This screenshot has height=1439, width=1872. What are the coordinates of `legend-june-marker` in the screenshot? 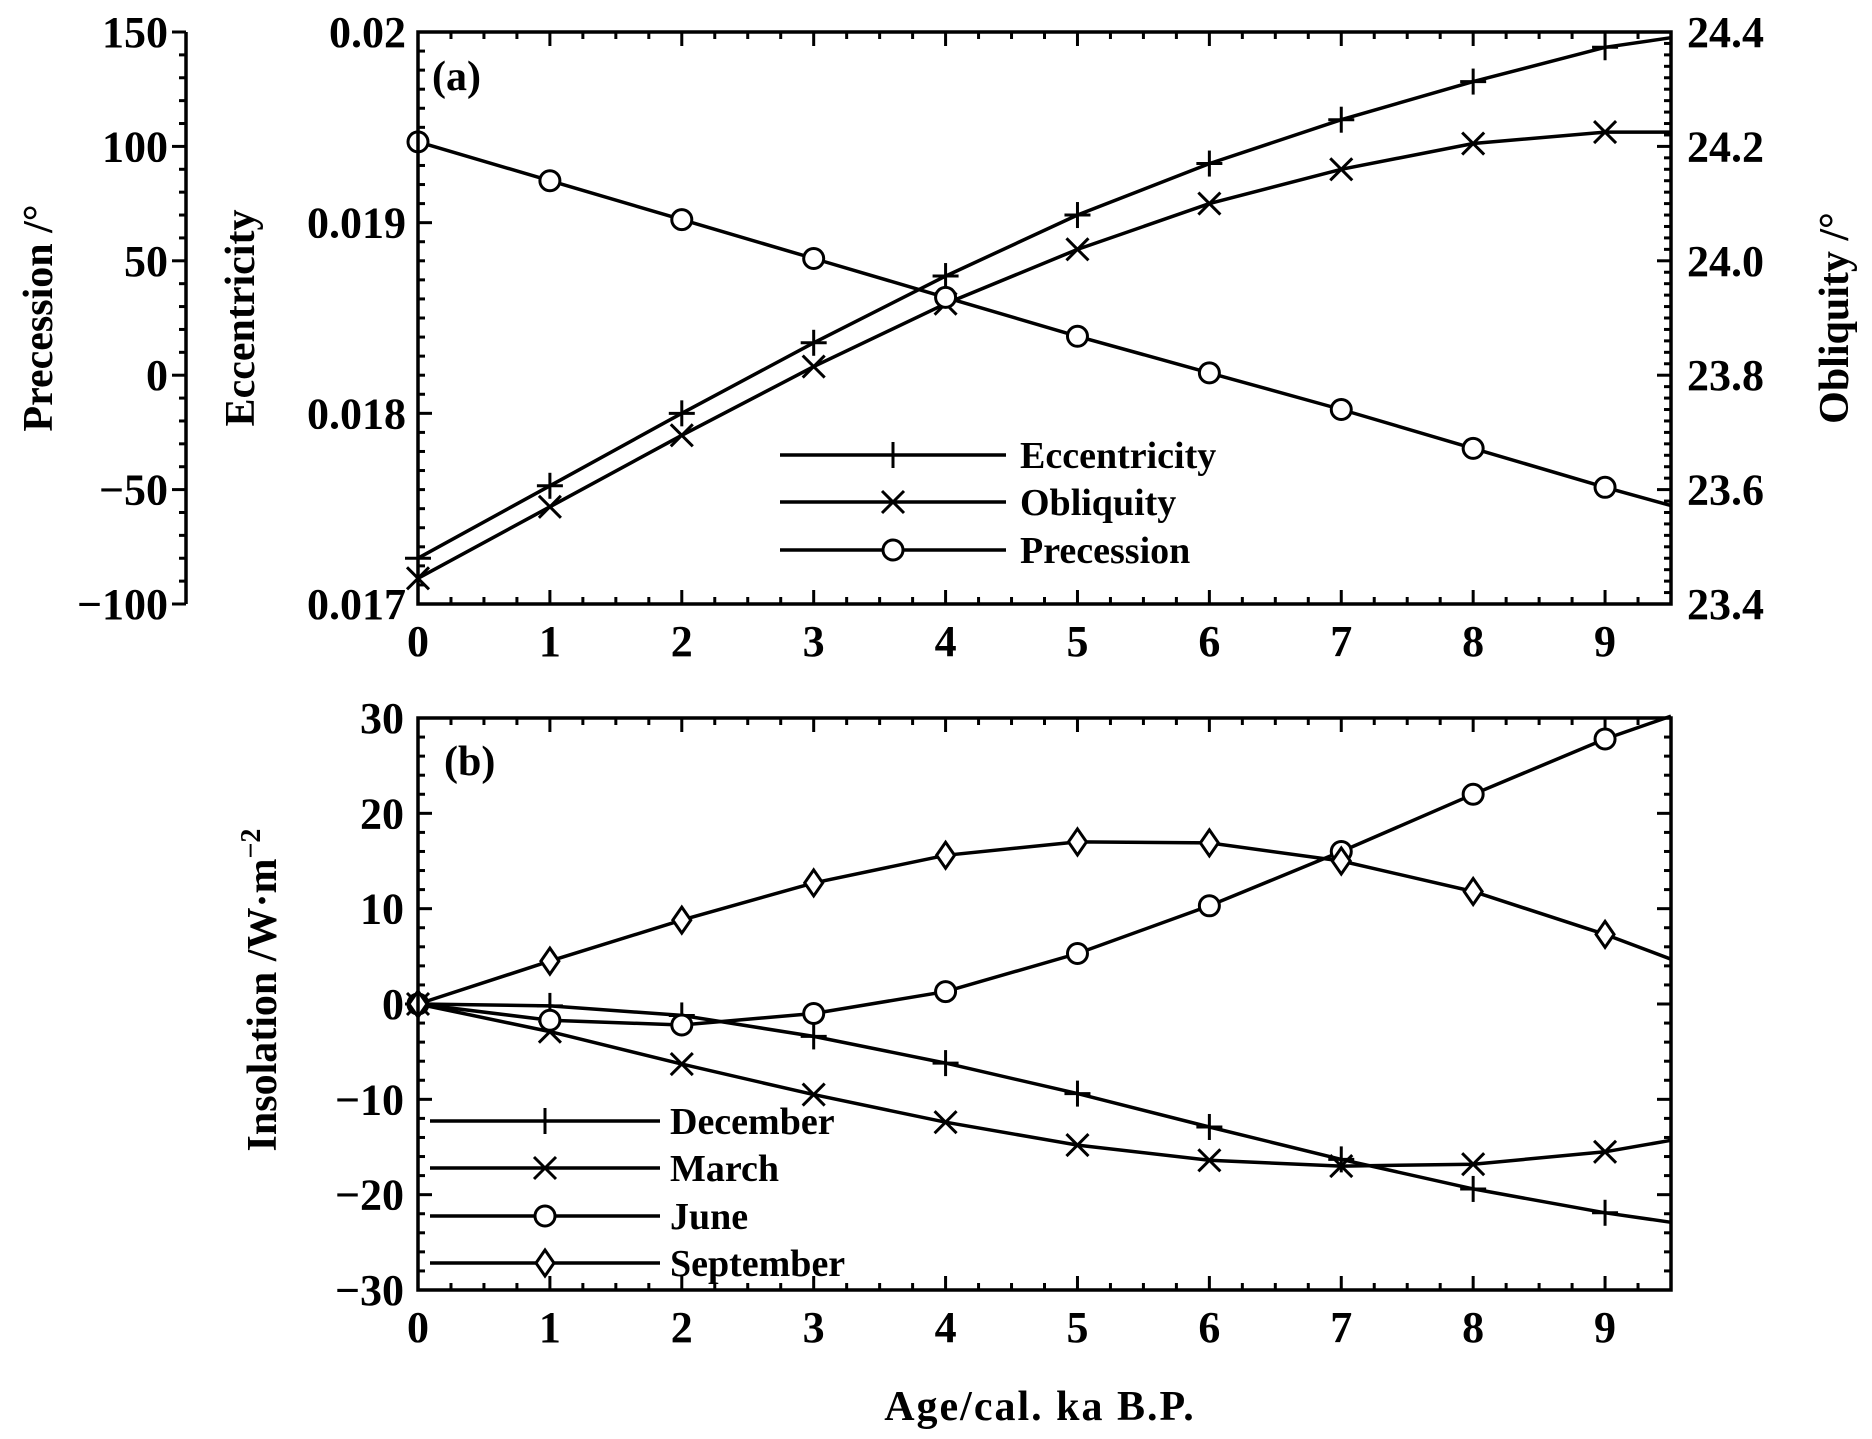 It's located at (545, 1216).